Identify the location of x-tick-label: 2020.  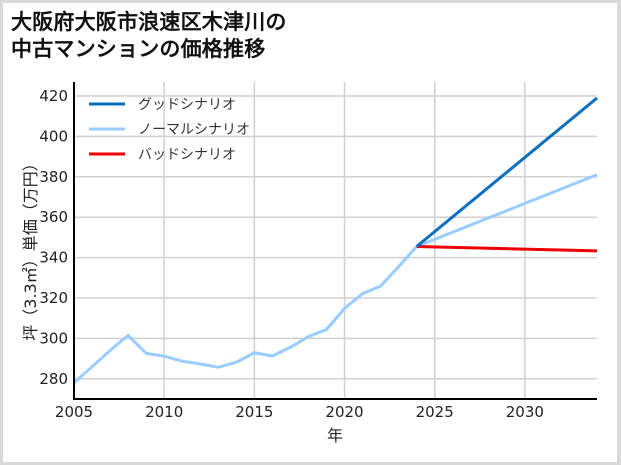
(344, 412).